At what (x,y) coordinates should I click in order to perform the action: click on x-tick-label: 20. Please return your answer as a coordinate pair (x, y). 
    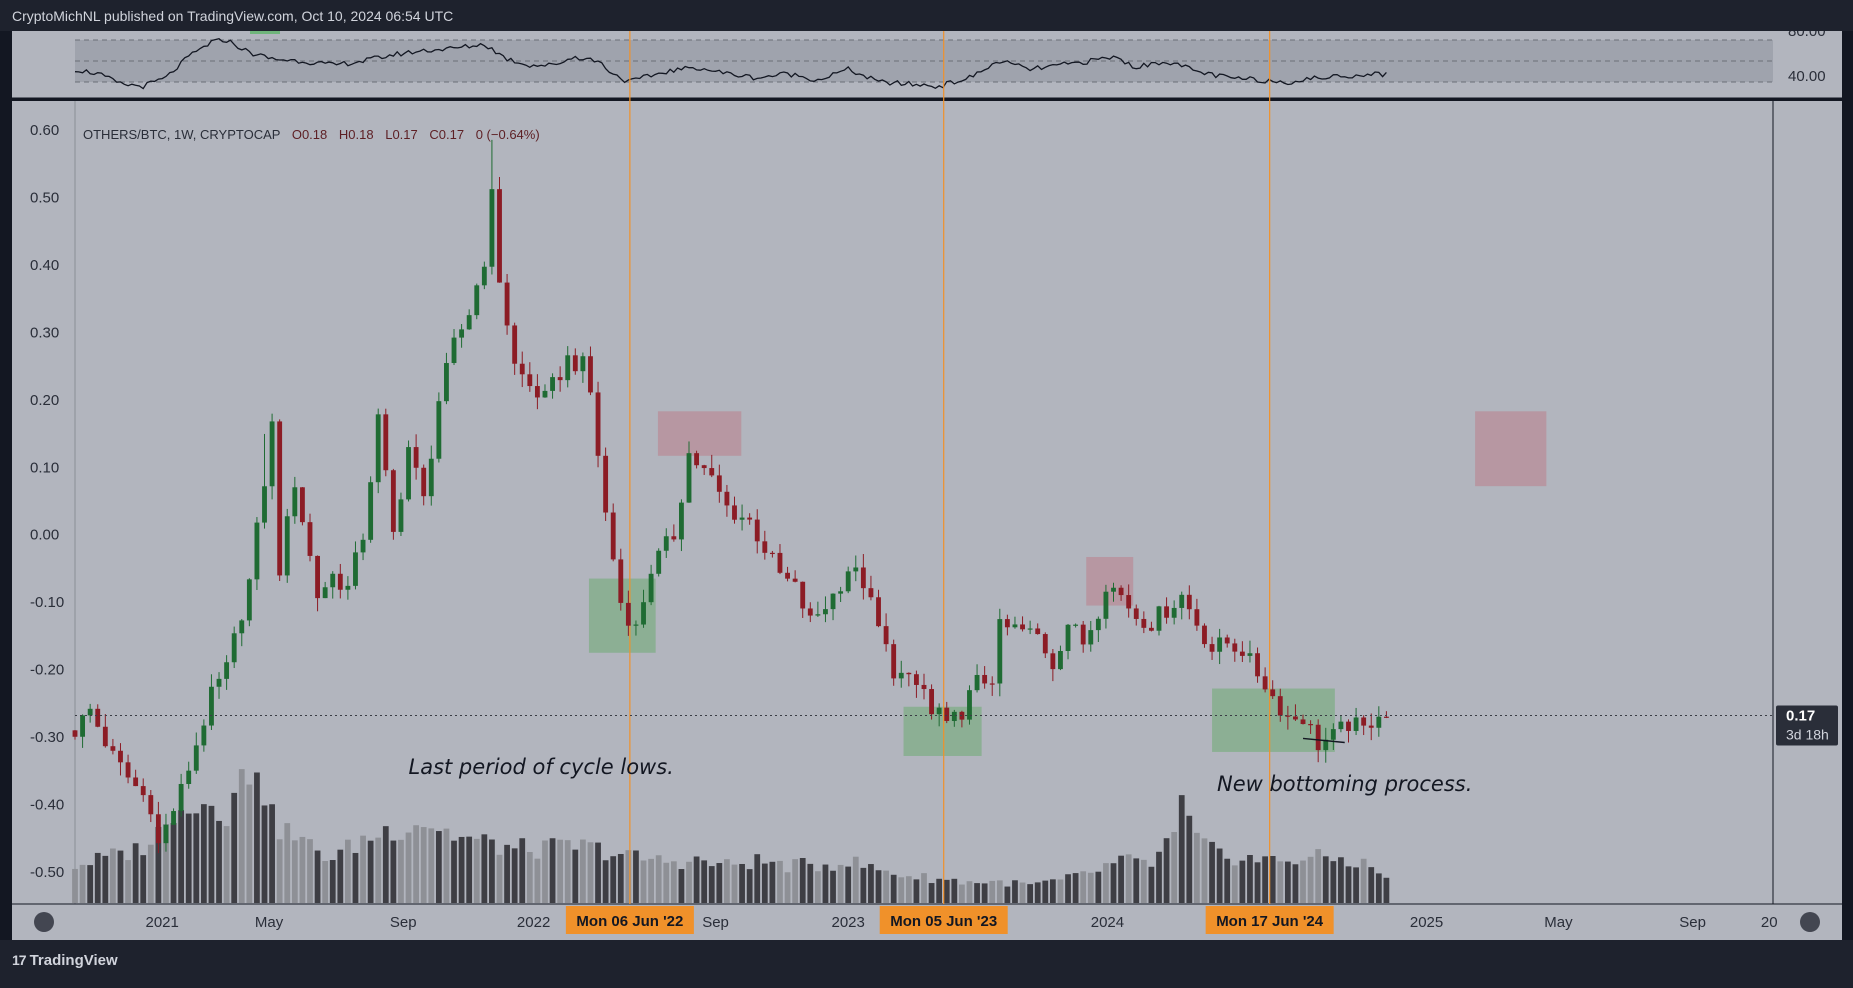
    Looking at the image, I should click on (1769, 922).